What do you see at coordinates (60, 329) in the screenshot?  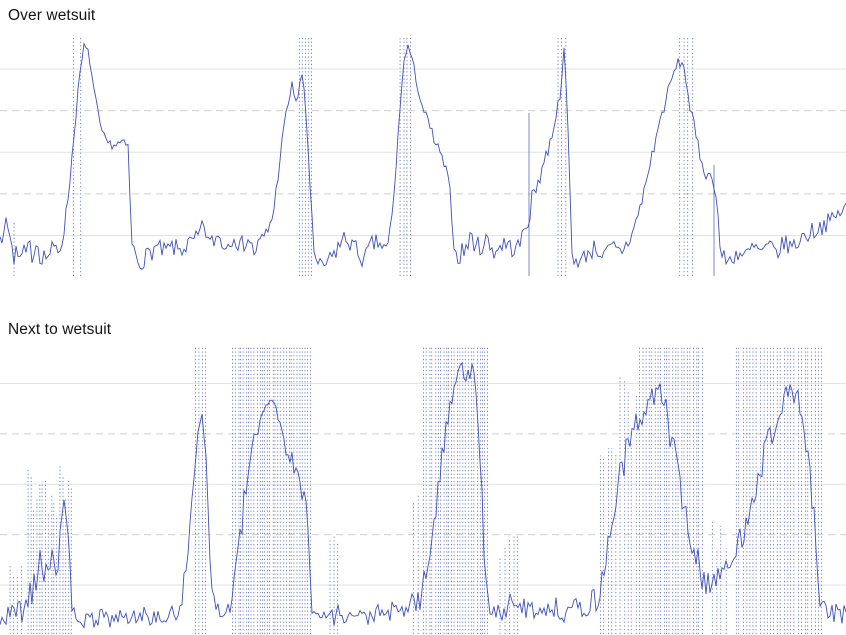 I see `chart-title-next-to-wetsuit: Next to wetsuit` at bounding box center [60, 329].